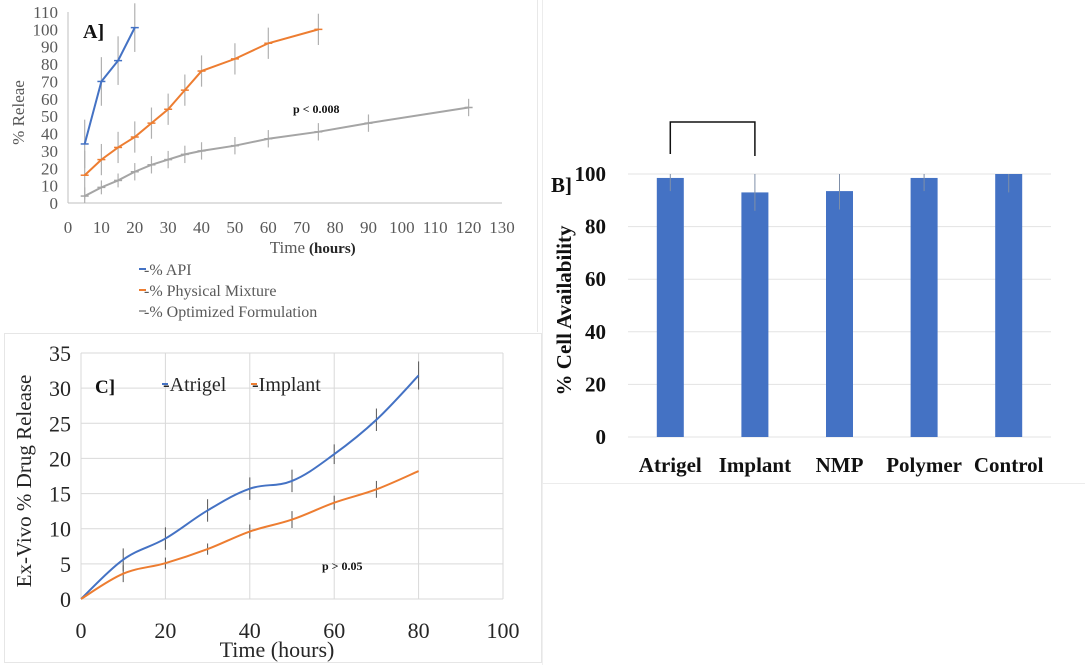 The width and height of the screenshot is (1085, 665). What do you see at coordinates (924, 465) in the screenshot?
I see `x-tick-label: Polymer` at bounding box center [924, 465].